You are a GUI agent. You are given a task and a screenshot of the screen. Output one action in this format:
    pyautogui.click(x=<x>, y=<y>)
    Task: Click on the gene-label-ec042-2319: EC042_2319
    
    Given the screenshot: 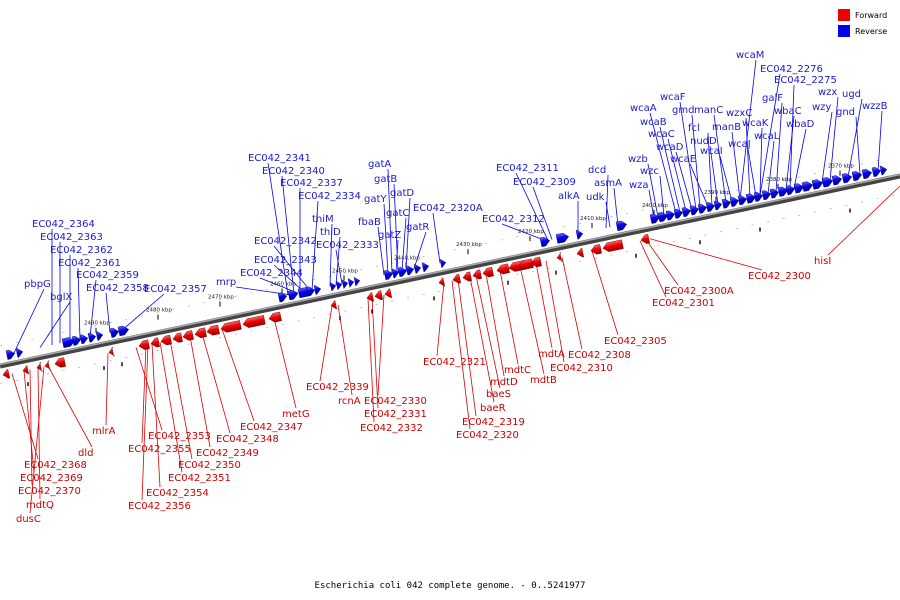 What is the action you would take?
    pyautogui.click(x=493, y=422)
    